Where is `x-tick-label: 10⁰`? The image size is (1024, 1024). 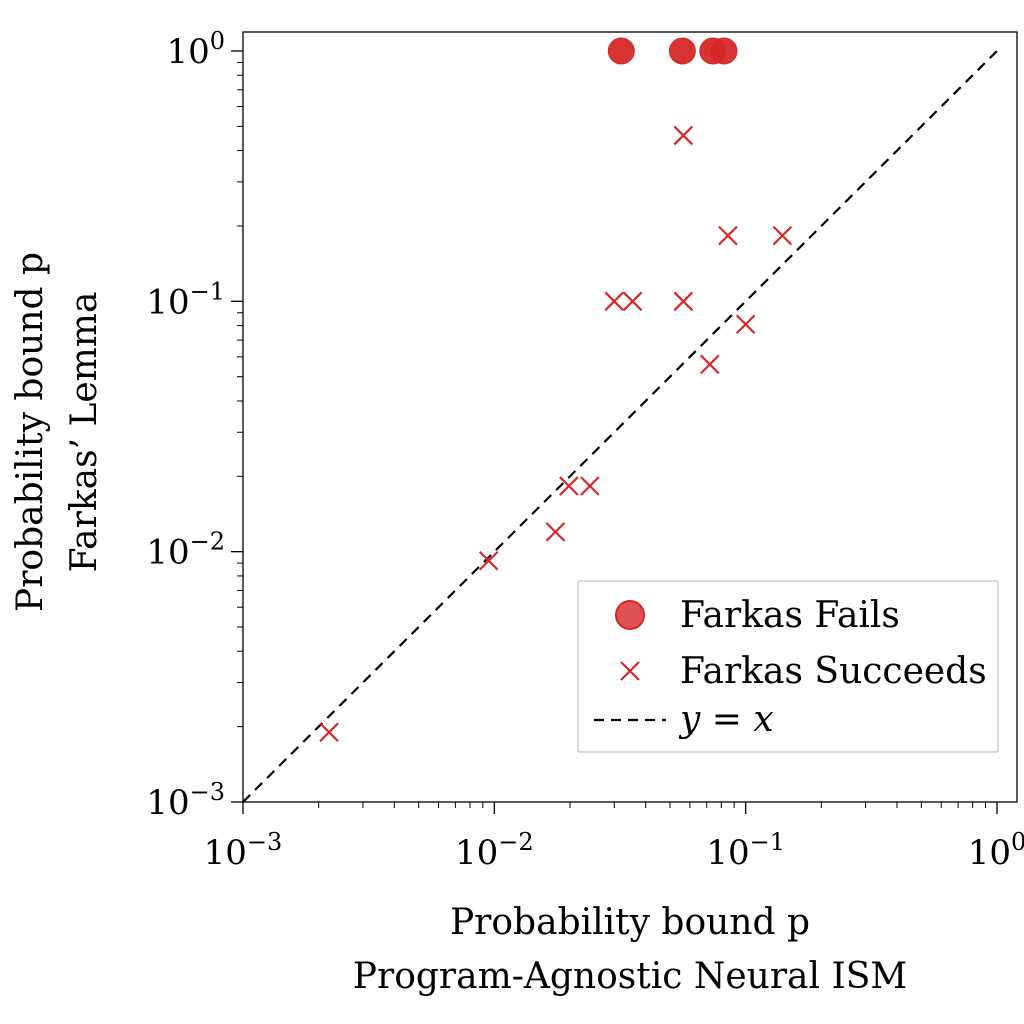 x-tick-label: 10⁰ is located at coordinates (996, 850).